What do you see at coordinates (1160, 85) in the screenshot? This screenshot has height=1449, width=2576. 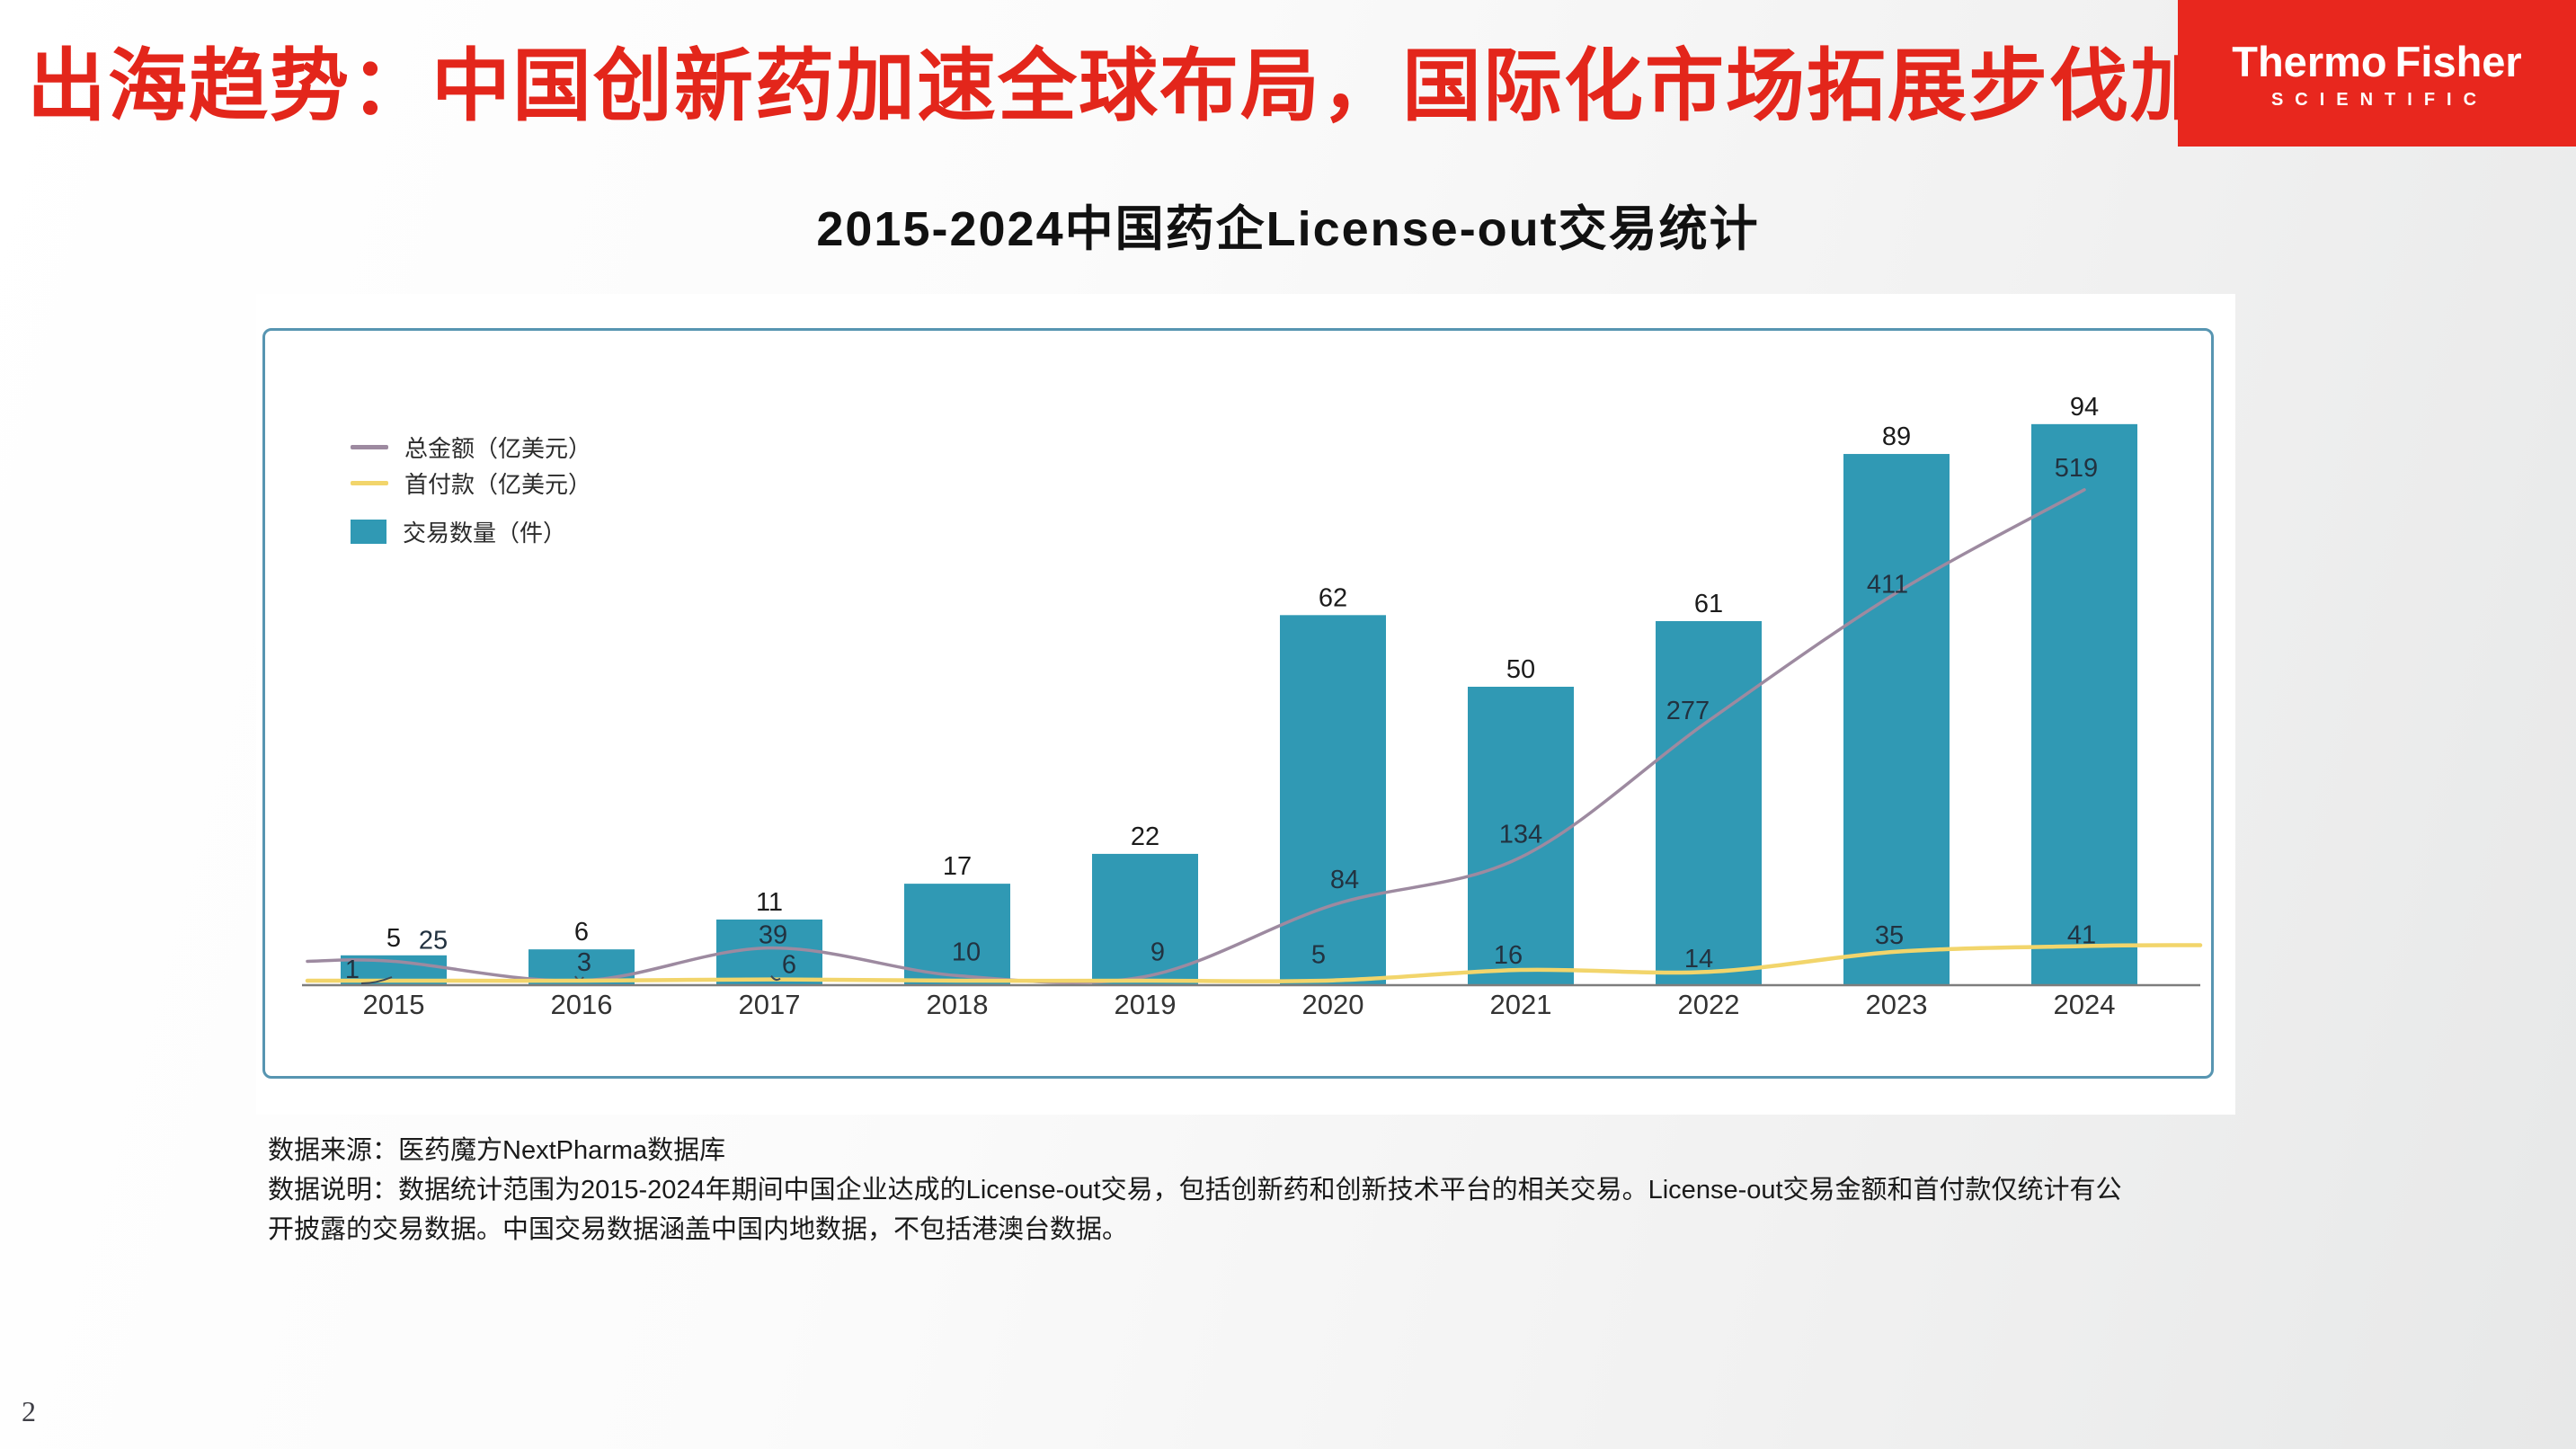 I see `page-title: 出海趋势：中国创新药加速全球布局，国际化市场拓展步伐加快` at bounding box center [1160, 85].